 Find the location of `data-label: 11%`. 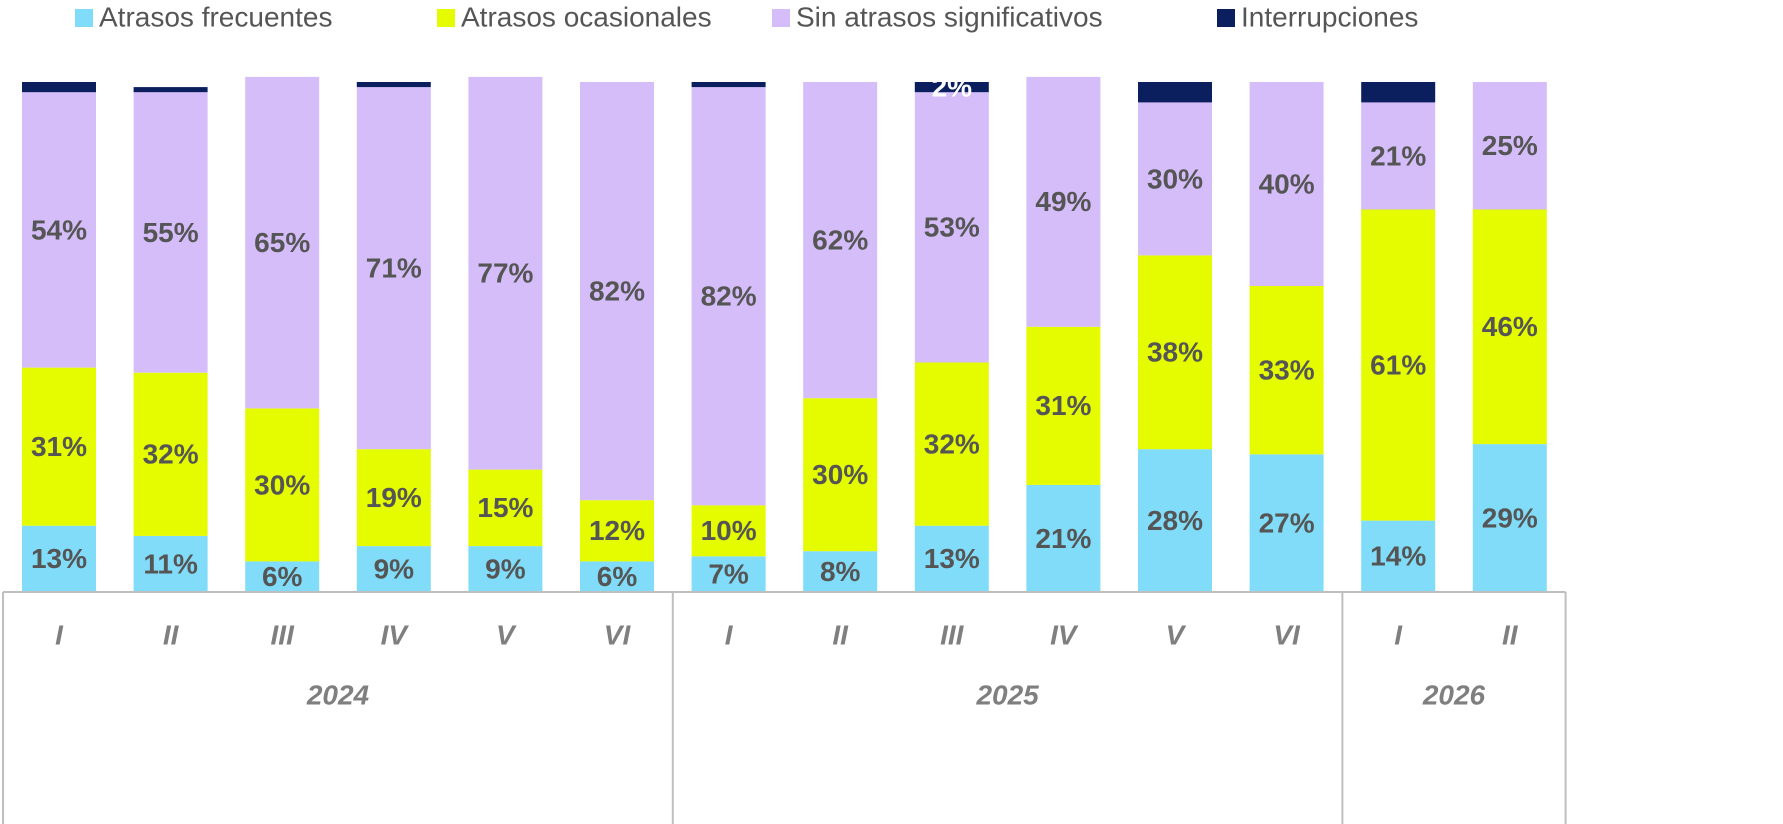

data-label: 11% is located at coordinates (170, 563).